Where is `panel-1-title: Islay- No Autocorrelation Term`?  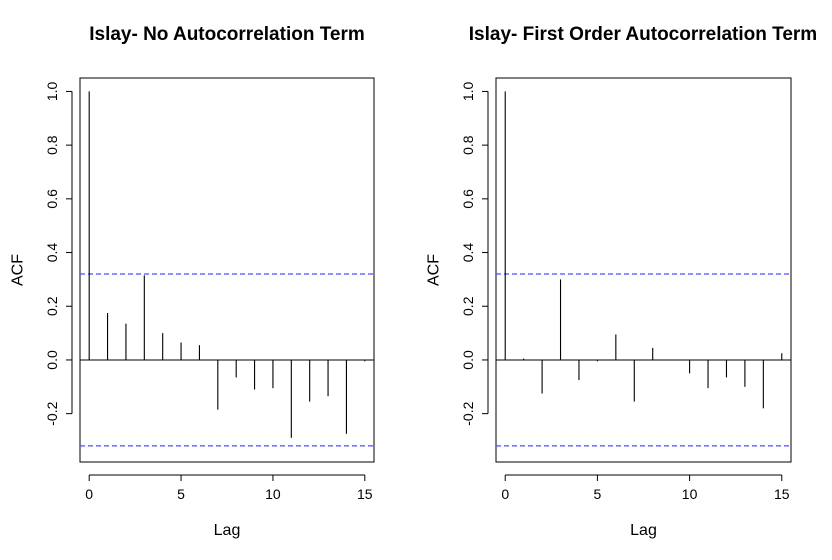 panel-1-title: Islay- No Autocorrelation Term is located at coordinates (227, 34).